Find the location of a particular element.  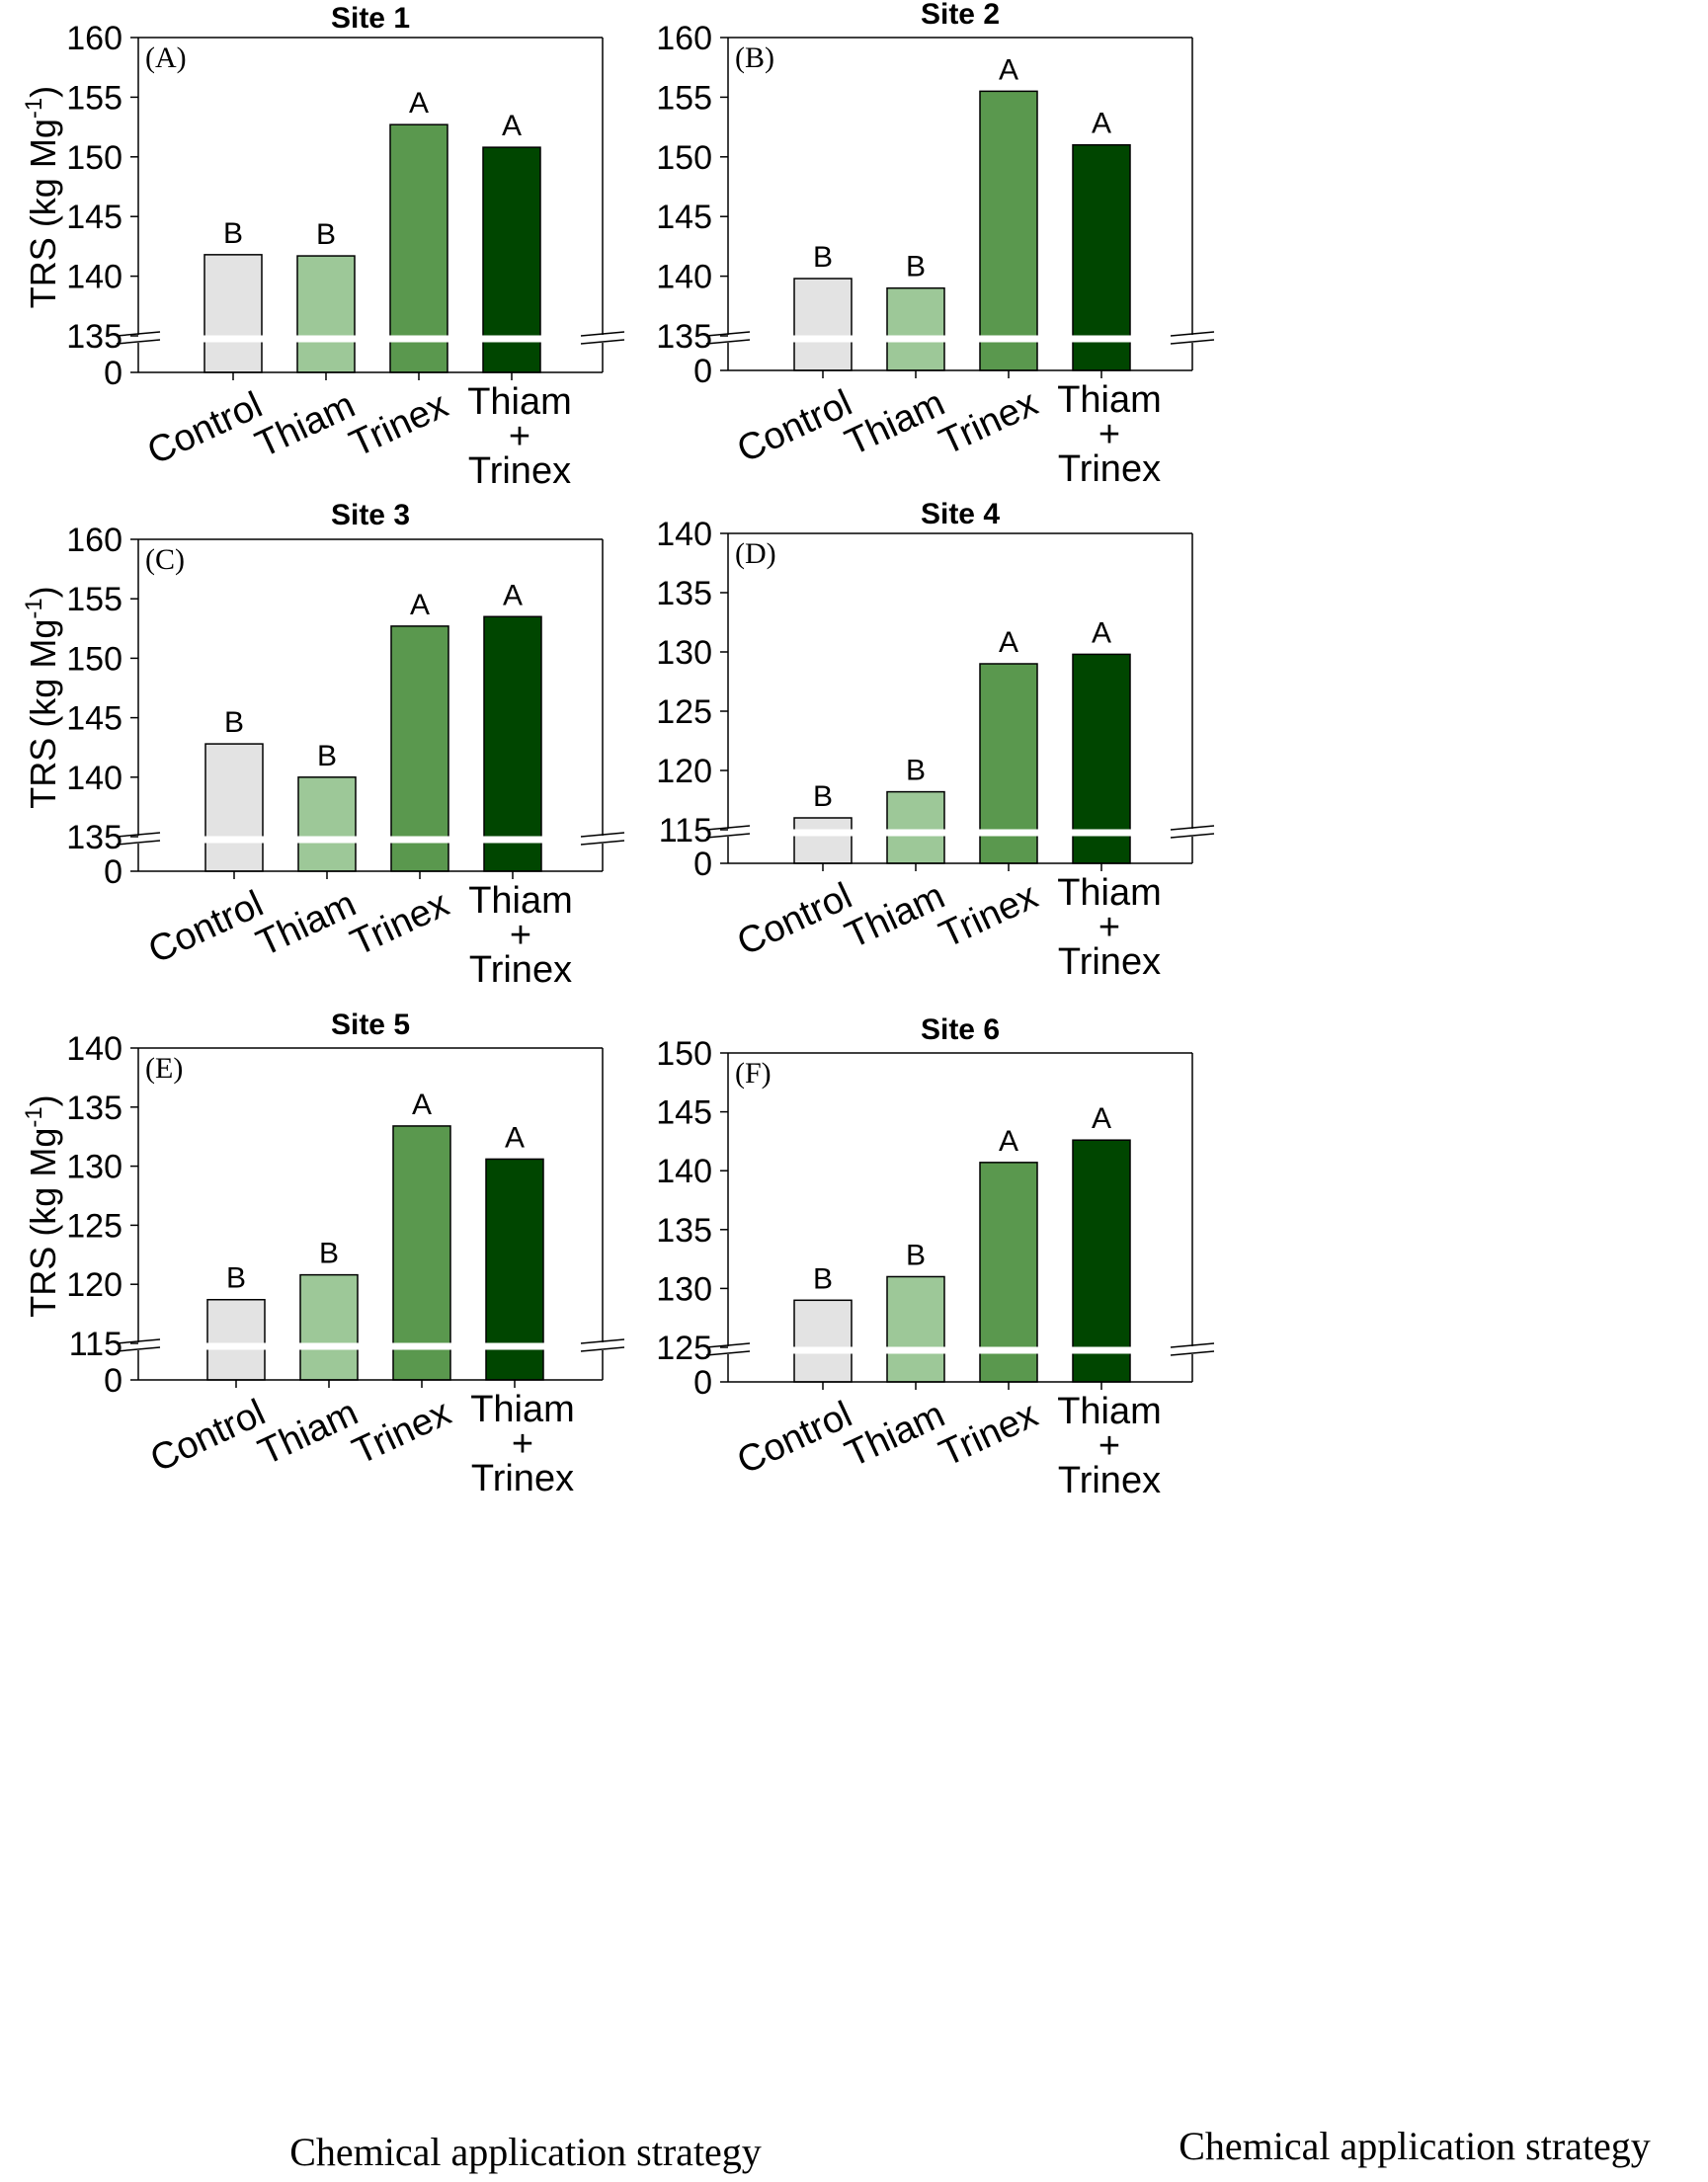

chart-title: Site 5 is located at coordinates (370, 1025).